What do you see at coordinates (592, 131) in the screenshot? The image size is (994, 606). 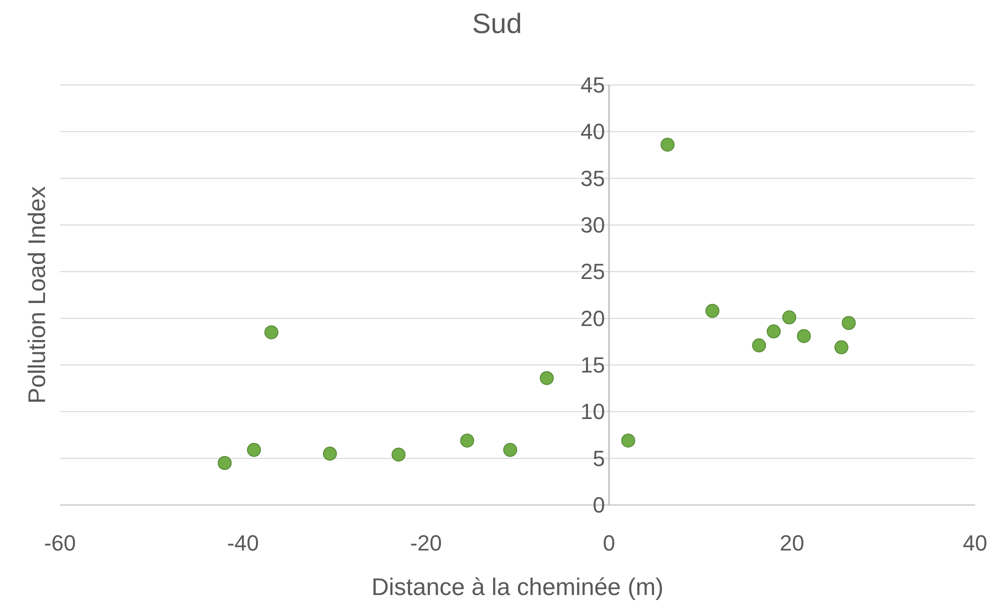 I see `y-tick-label: 40` at bounding box center [592, 131].